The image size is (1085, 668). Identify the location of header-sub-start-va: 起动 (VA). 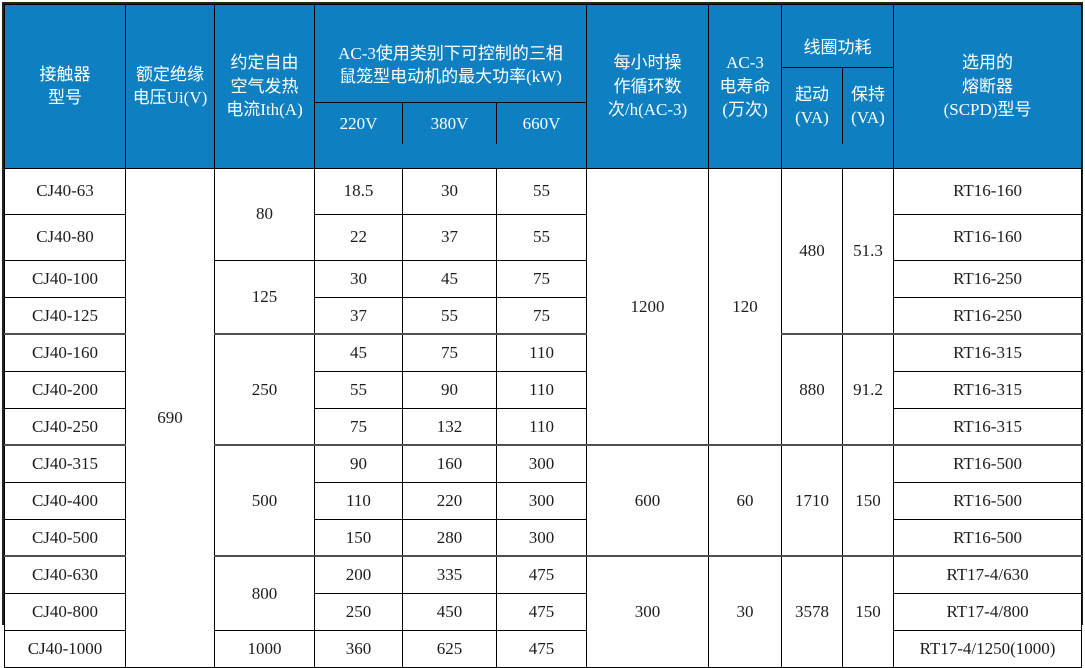
(811, 106).